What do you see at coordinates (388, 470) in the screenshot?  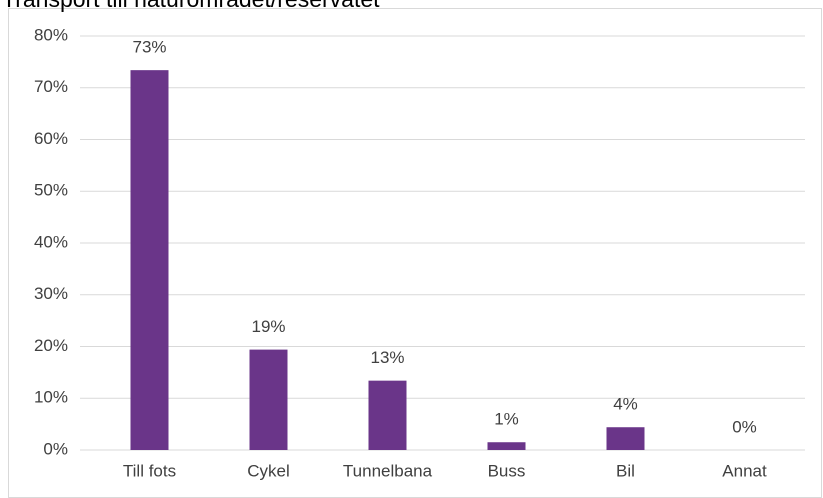 I see `x-tick-label: Tunnelbana` at bounding box center [388, 470].